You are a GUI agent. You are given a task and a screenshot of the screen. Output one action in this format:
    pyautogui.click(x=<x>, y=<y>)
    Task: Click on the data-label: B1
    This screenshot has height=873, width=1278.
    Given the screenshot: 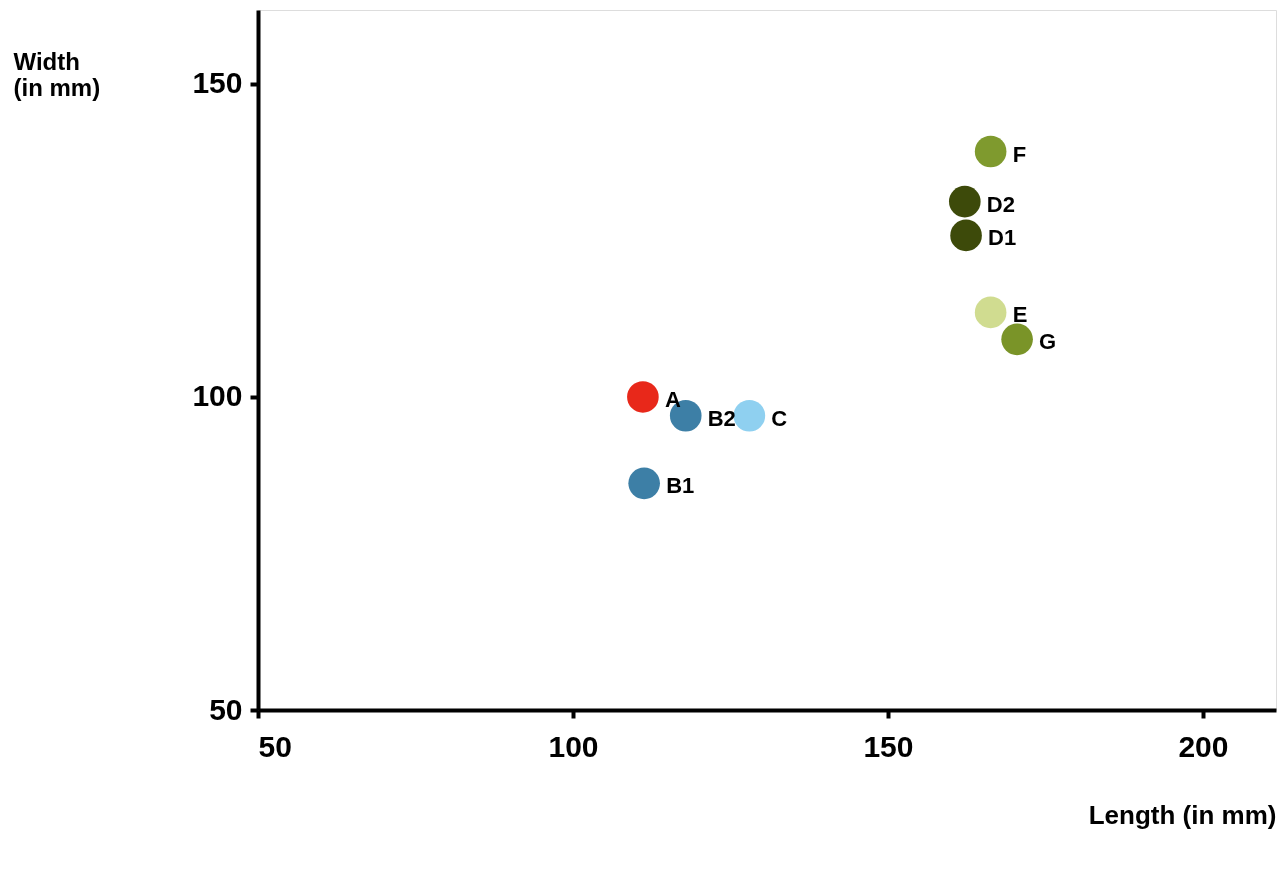 What is the action you would take?
    pyautogui.click(x=680, y=486)
    